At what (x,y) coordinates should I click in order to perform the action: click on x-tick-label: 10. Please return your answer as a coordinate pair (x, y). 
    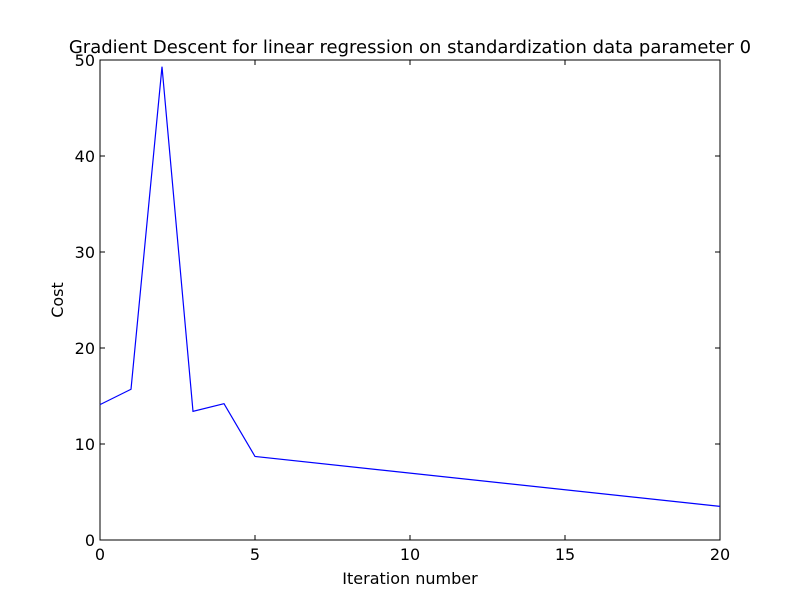
    Looking at the image, I should click on (410, 554).